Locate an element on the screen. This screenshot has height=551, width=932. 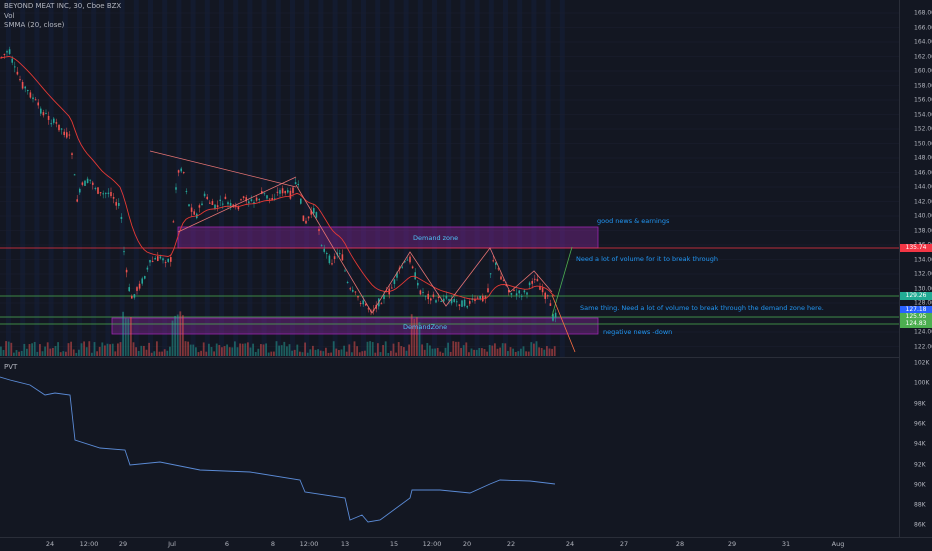
price-axis-label: 158.00 is located at coordinates (923, 85).